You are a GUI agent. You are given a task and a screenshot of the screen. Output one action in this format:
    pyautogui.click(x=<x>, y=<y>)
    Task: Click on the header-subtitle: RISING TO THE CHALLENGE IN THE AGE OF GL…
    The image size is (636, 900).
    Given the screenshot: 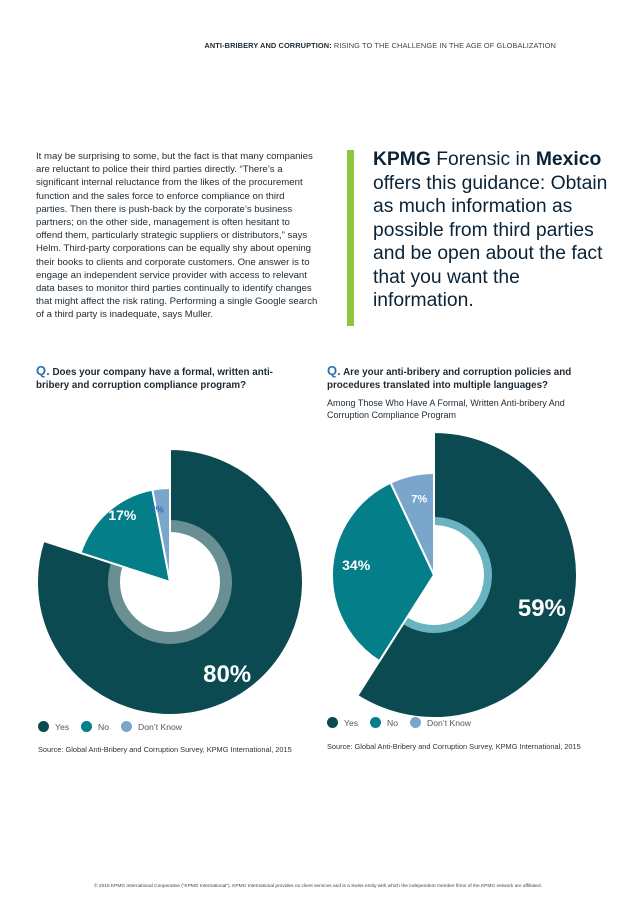 What is the action you would take?
    pyautogui.click(x=443, y=45)
    